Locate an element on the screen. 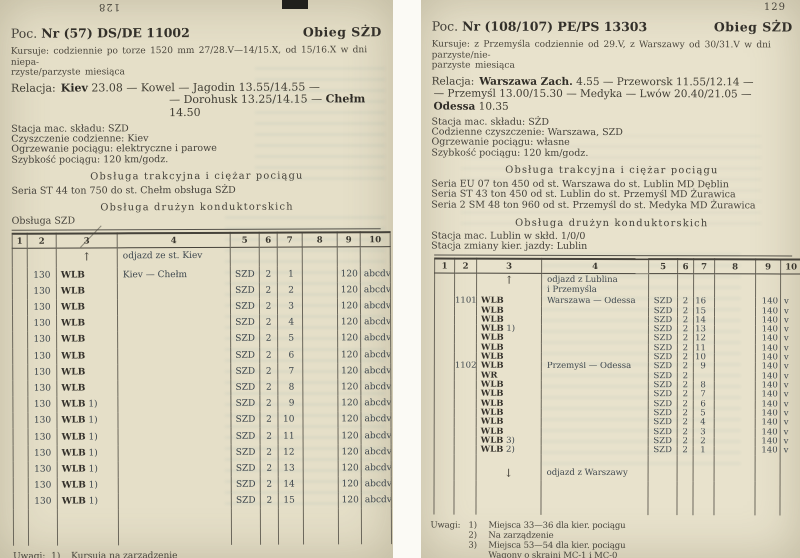  table-row: 130 WLB 1) SZD 2 12 120 abcdv is located at coordinates (202, 452).